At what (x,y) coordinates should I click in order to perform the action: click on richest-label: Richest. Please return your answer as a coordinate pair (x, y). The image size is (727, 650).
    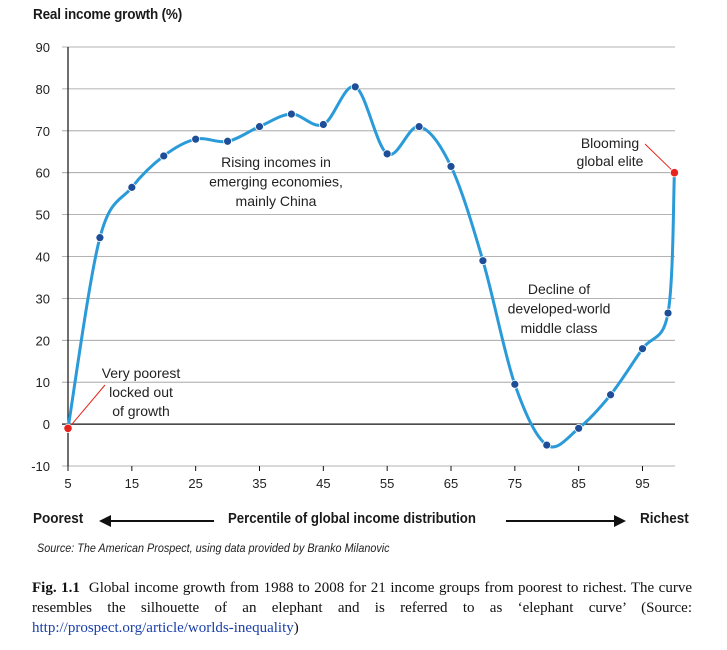
    Looking at the image, I should click on (664, 518).